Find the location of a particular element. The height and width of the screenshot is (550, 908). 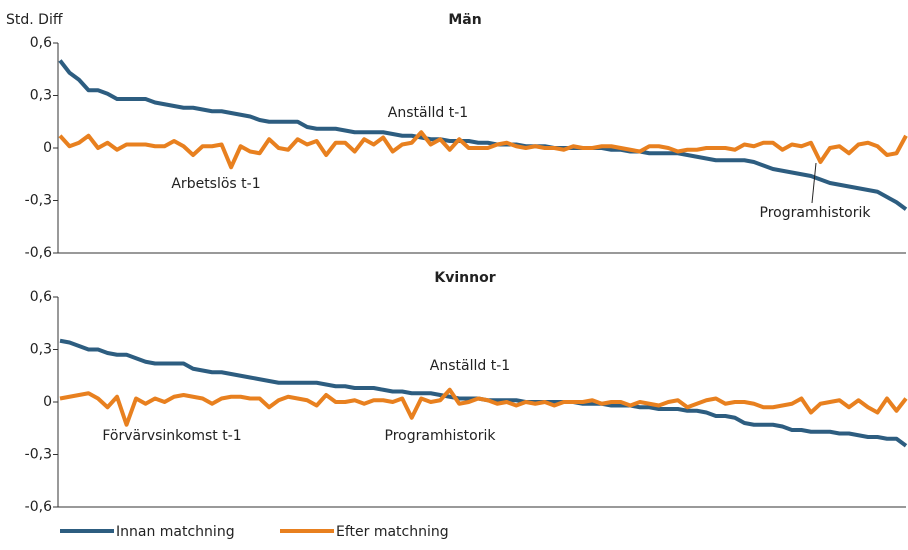

annotation: Arbetslös t-1 is located at coordinates (215, 184).